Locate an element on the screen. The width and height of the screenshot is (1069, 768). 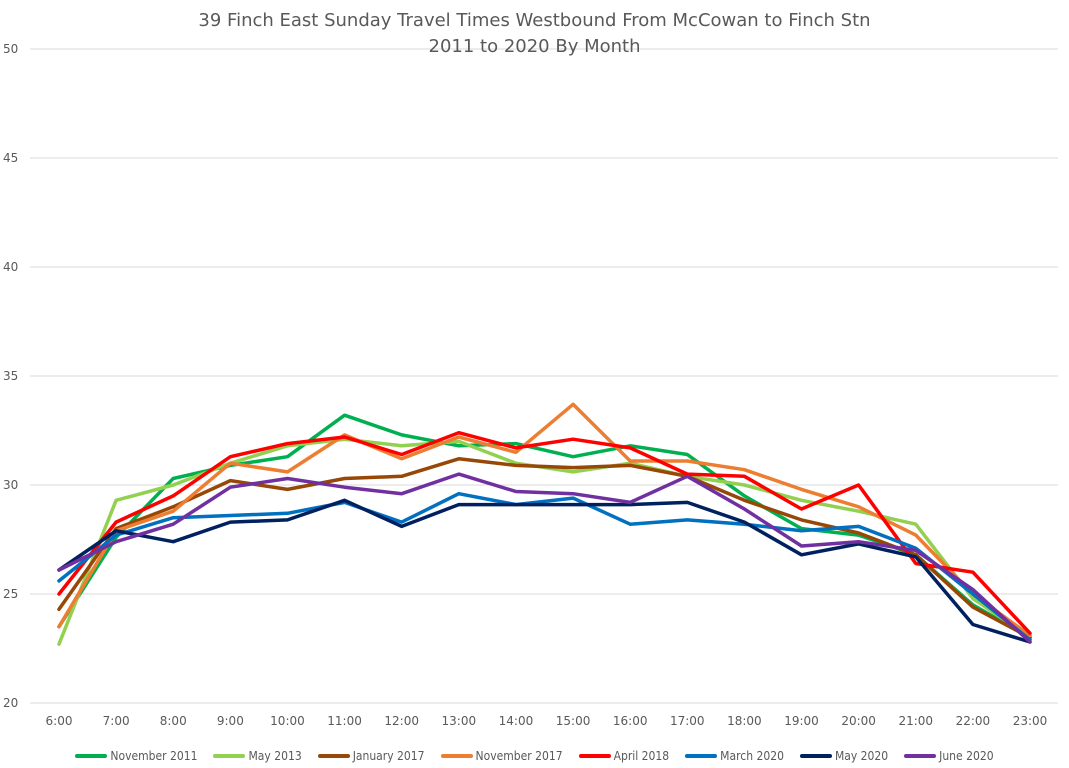
x-tick-label: 19:00 is located at coordinates (801, 721).